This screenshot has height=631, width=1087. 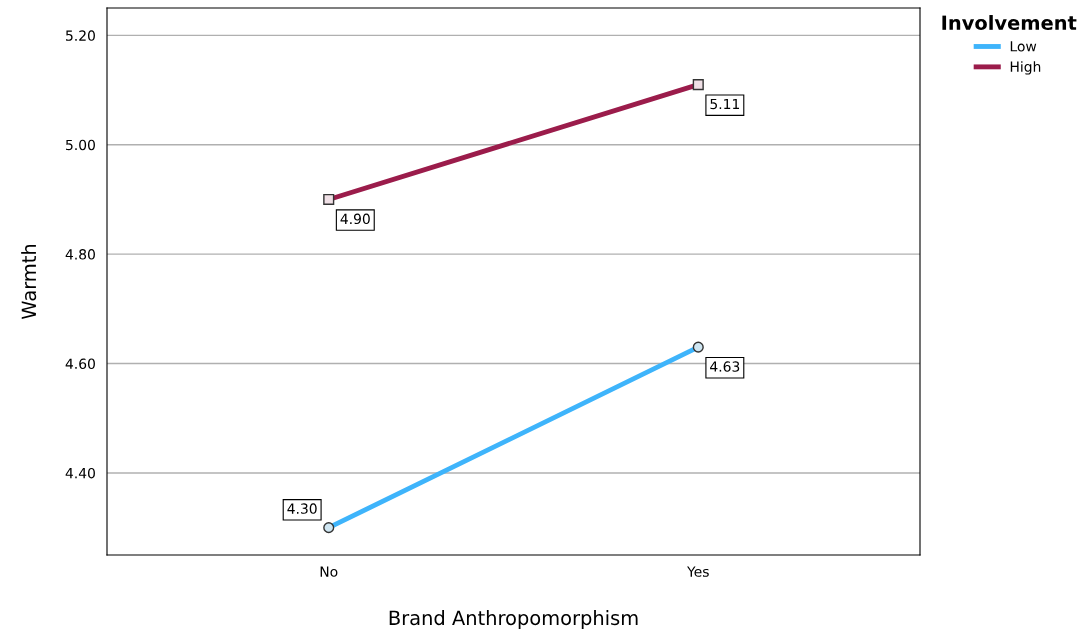 What do you see at coordinates (80, 364) in the screenshot?
I see `y-tick-label: 4.60` at bounding box center [80, 364].